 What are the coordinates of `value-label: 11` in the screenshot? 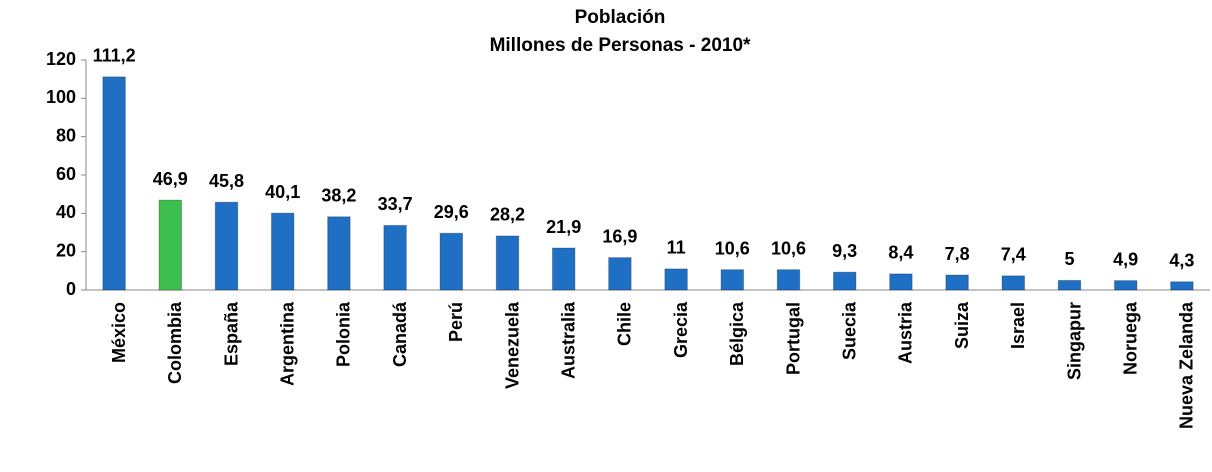 It's located at (676, 248).